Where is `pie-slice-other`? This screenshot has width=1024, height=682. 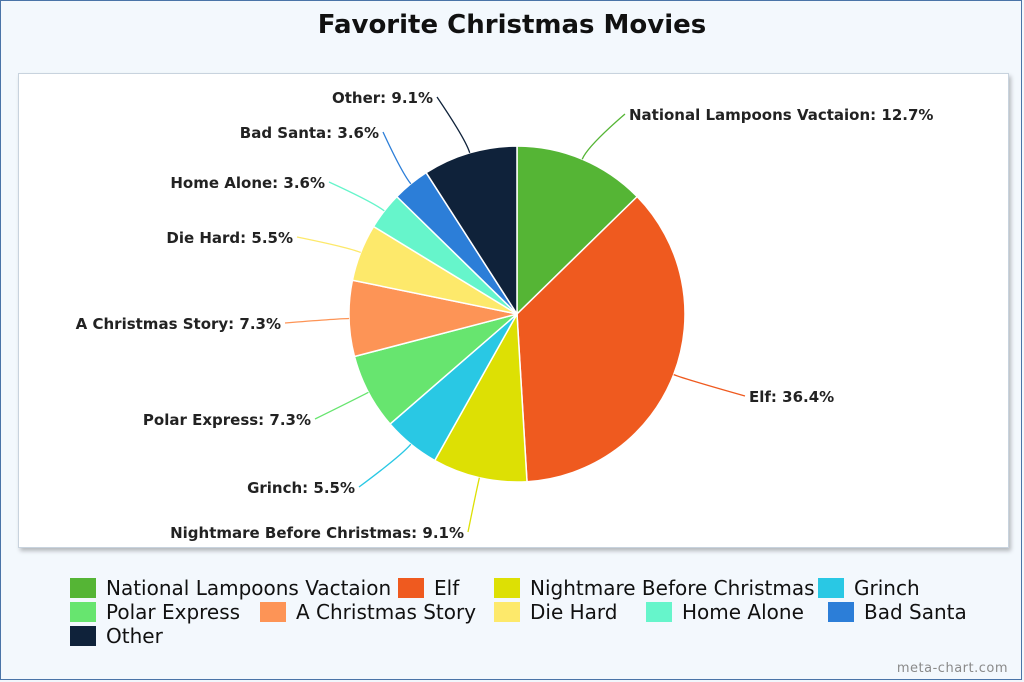
pie-slice-other is located at coordinates (471, 231).